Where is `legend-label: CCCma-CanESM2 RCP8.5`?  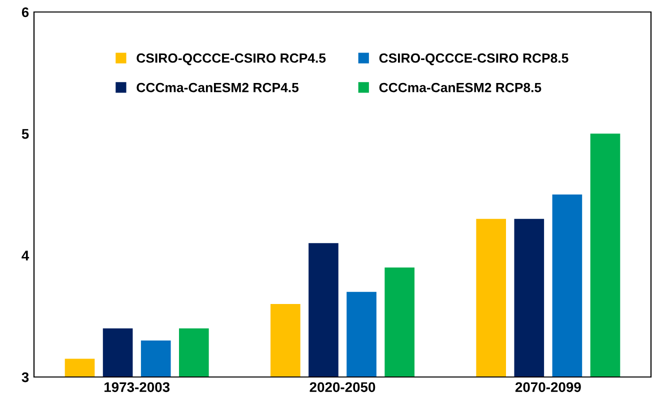 legend-label: CCCma-CanESM2 RCP8.5 is located at coordinates (460, 87).